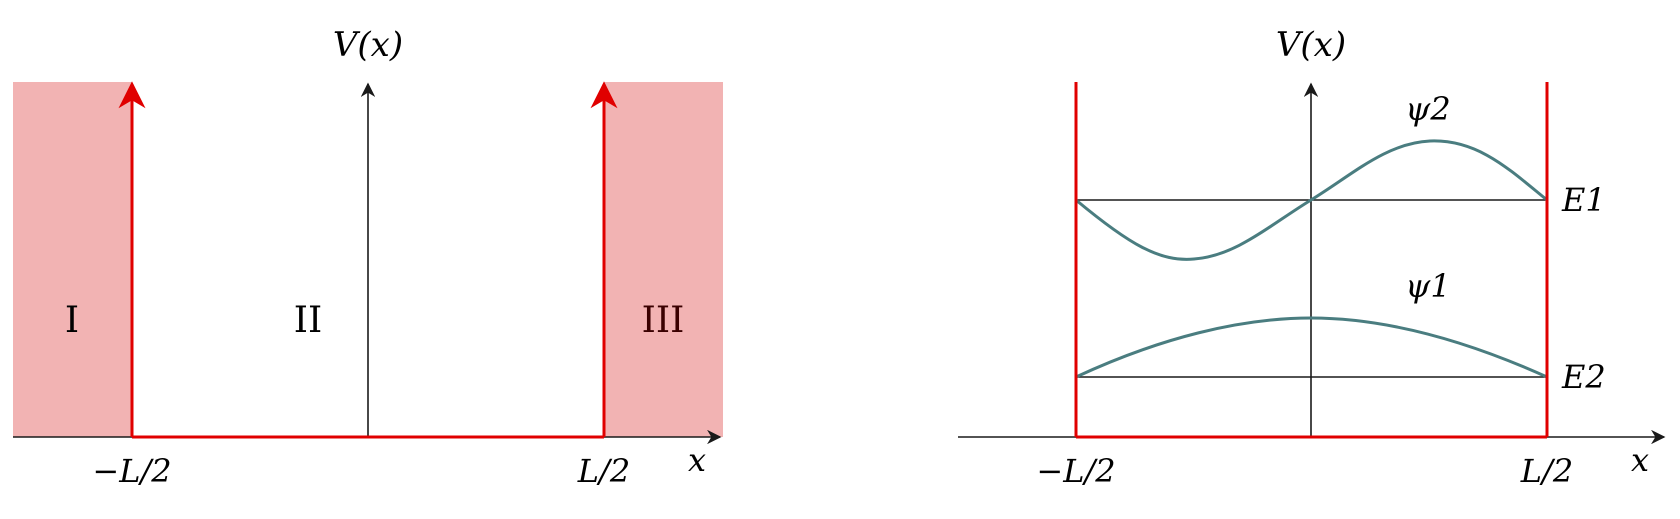 Image resolution: width=1680 pixels, height=519 pixels. I want to click on psi2-label: ψ2, so click(1427, 109).